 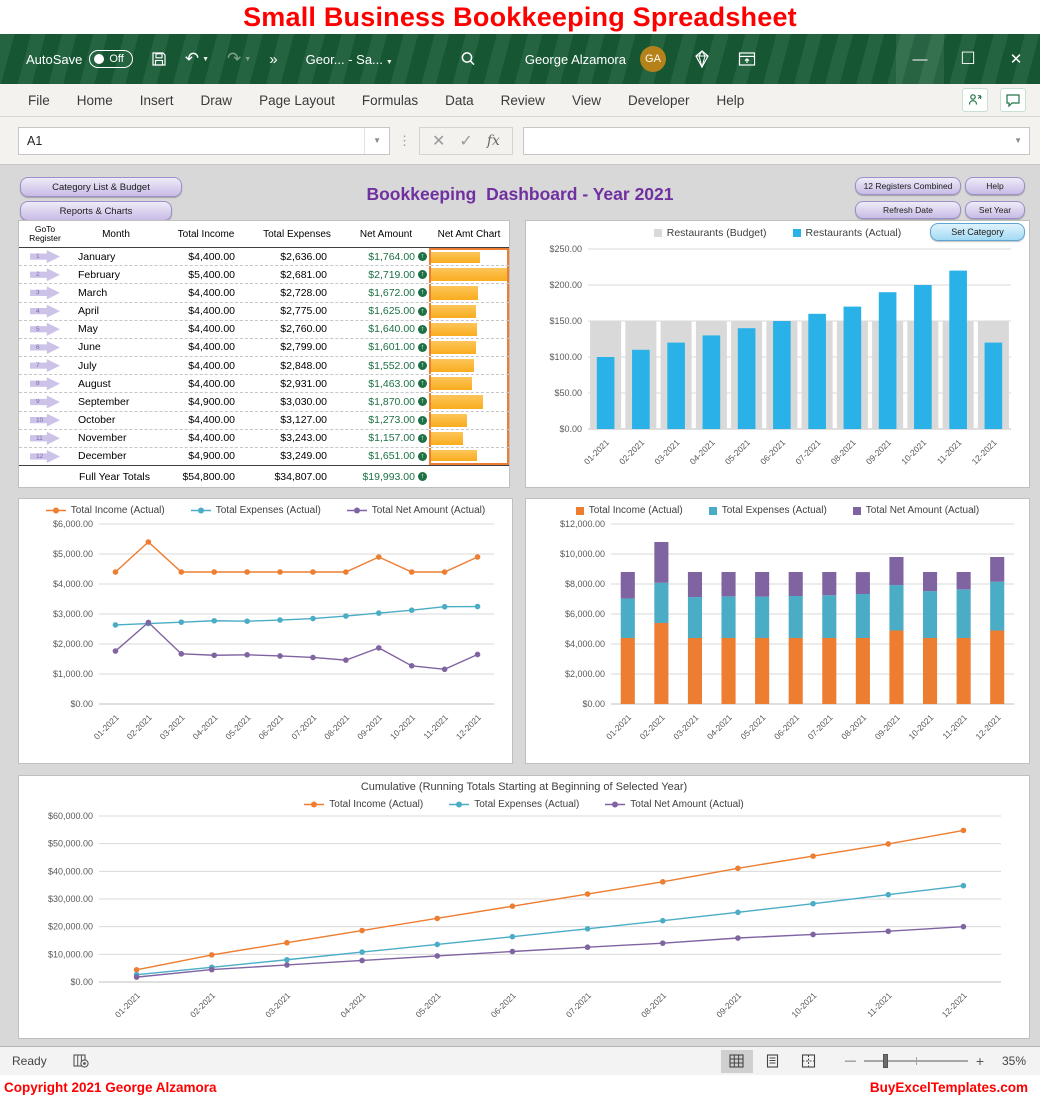 I want to click on net-amount-cell: $1,601.00 ↑, so click(x=386, y=347).